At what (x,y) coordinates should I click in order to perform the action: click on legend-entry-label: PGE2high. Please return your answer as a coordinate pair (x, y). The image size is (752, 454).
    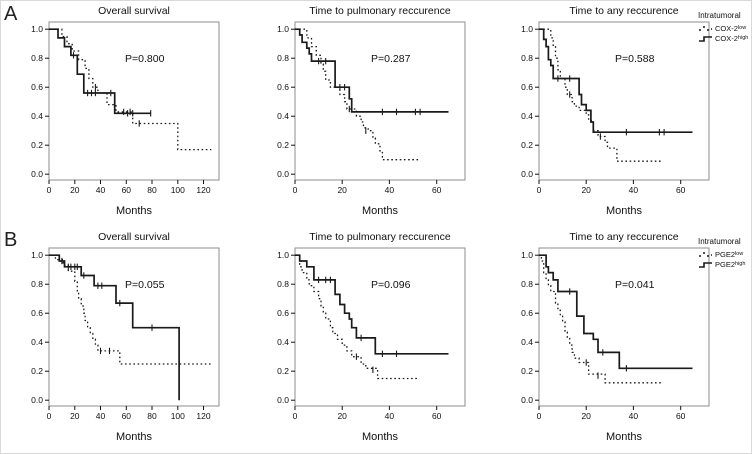
    Looking at the image, I should click on (730, 264).